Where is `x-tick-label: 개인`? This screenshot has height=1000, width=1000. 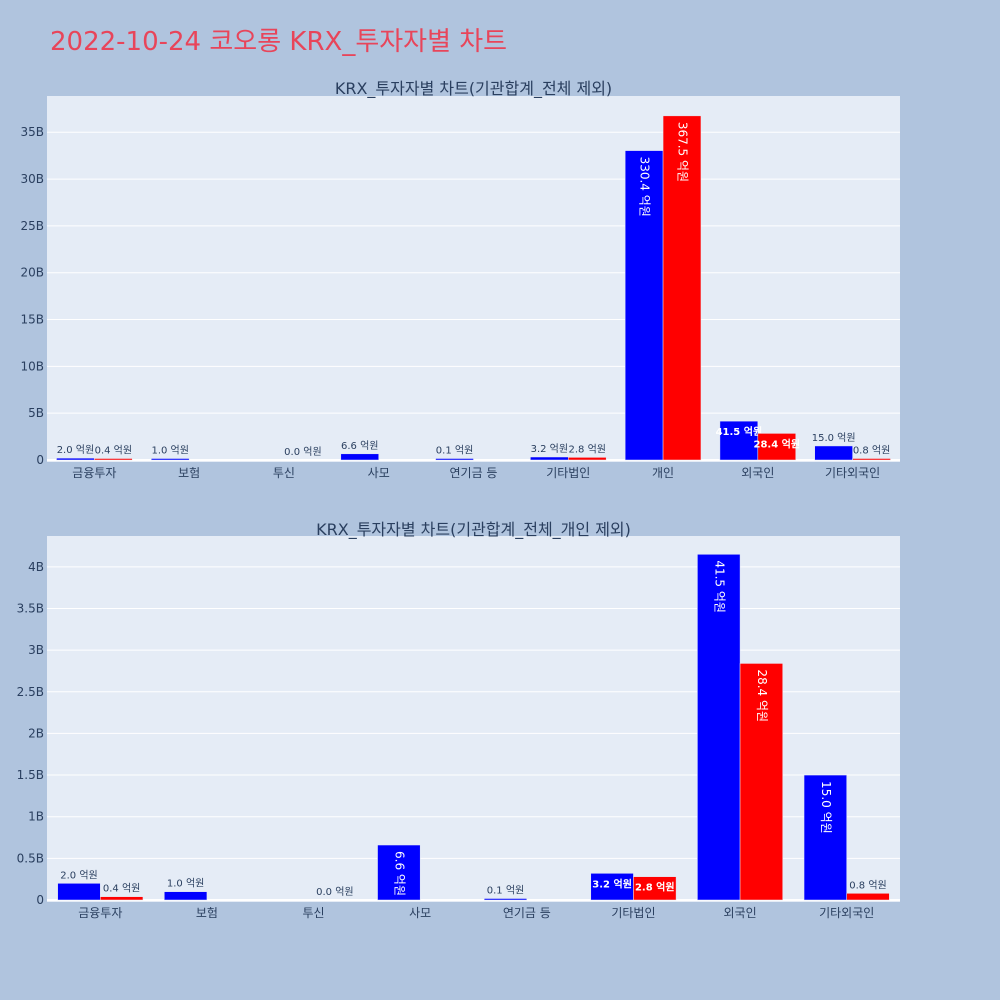
x-tick-label: 개인 is located at coordinates (663, 473).